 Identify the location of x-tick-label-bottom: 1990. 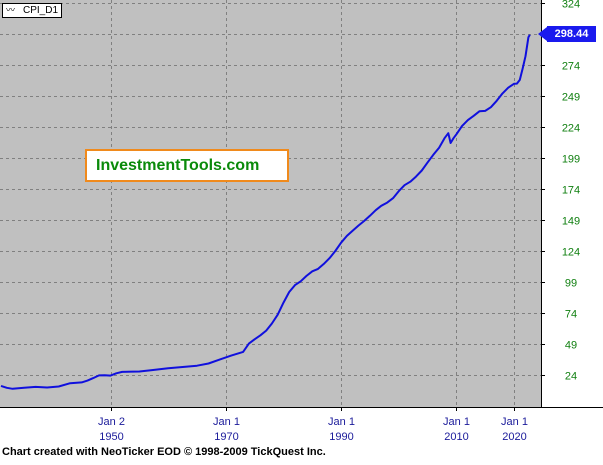
(341, 437).